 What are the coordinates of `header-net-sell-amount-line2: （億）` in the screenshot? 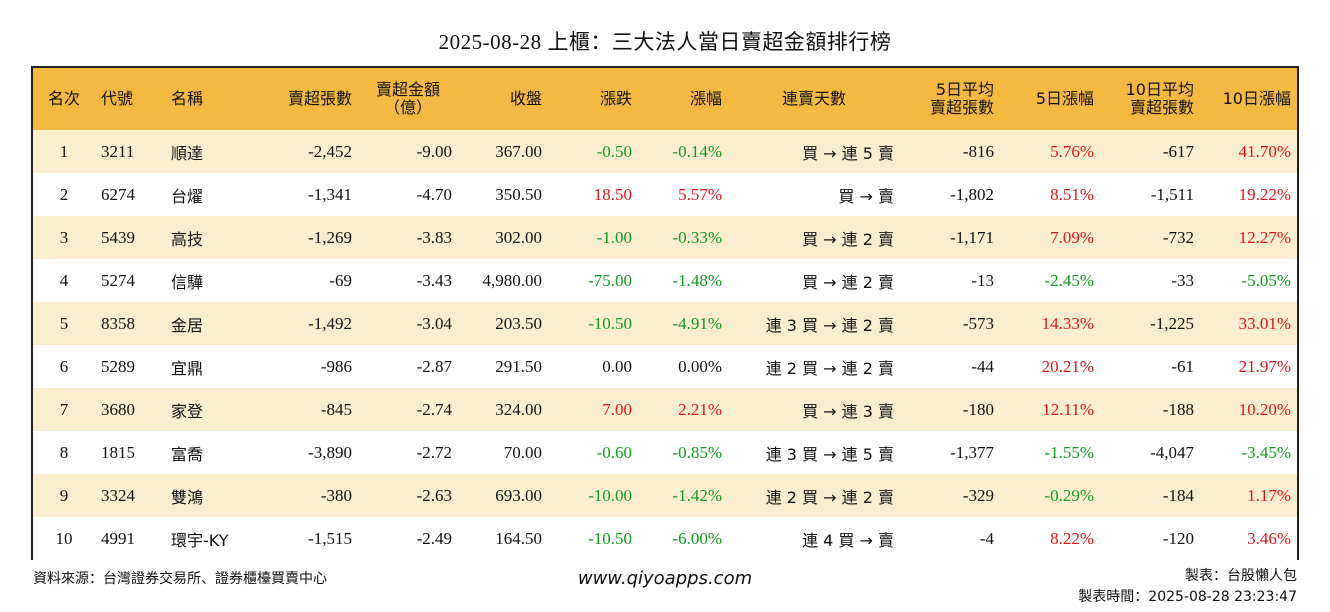 It's located at (407, 107).